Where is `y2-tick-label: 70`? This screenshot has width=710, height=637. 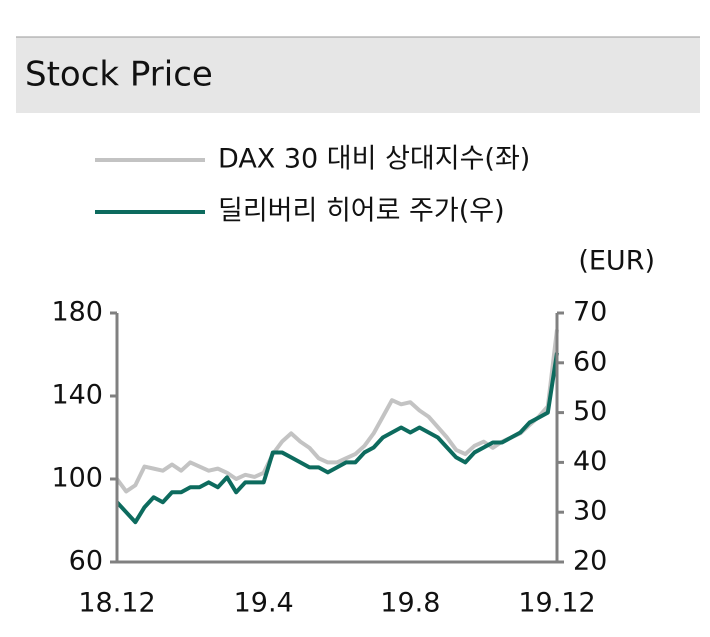
y2-tick-label: 70 is located at coordinates (590, 312).